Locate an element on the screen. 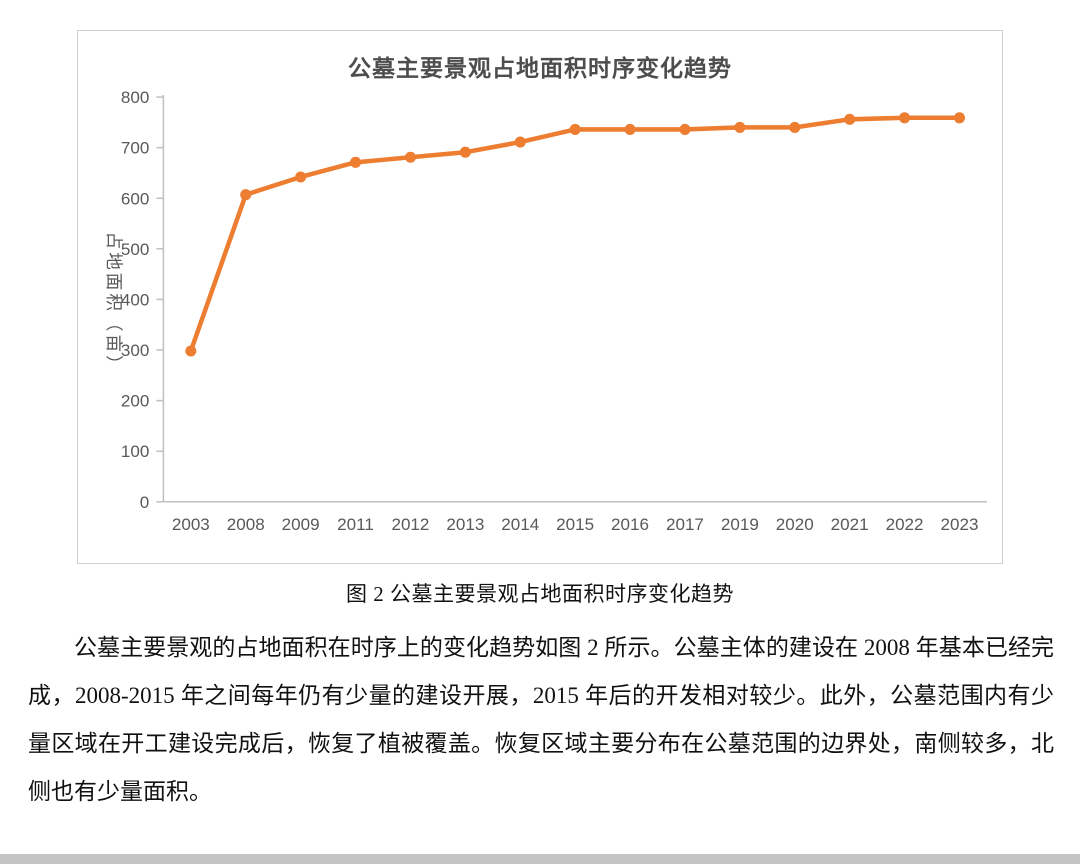 This screenshot has height=864, width=1080. svg-text: 200 is located at coordinates (135, 401).